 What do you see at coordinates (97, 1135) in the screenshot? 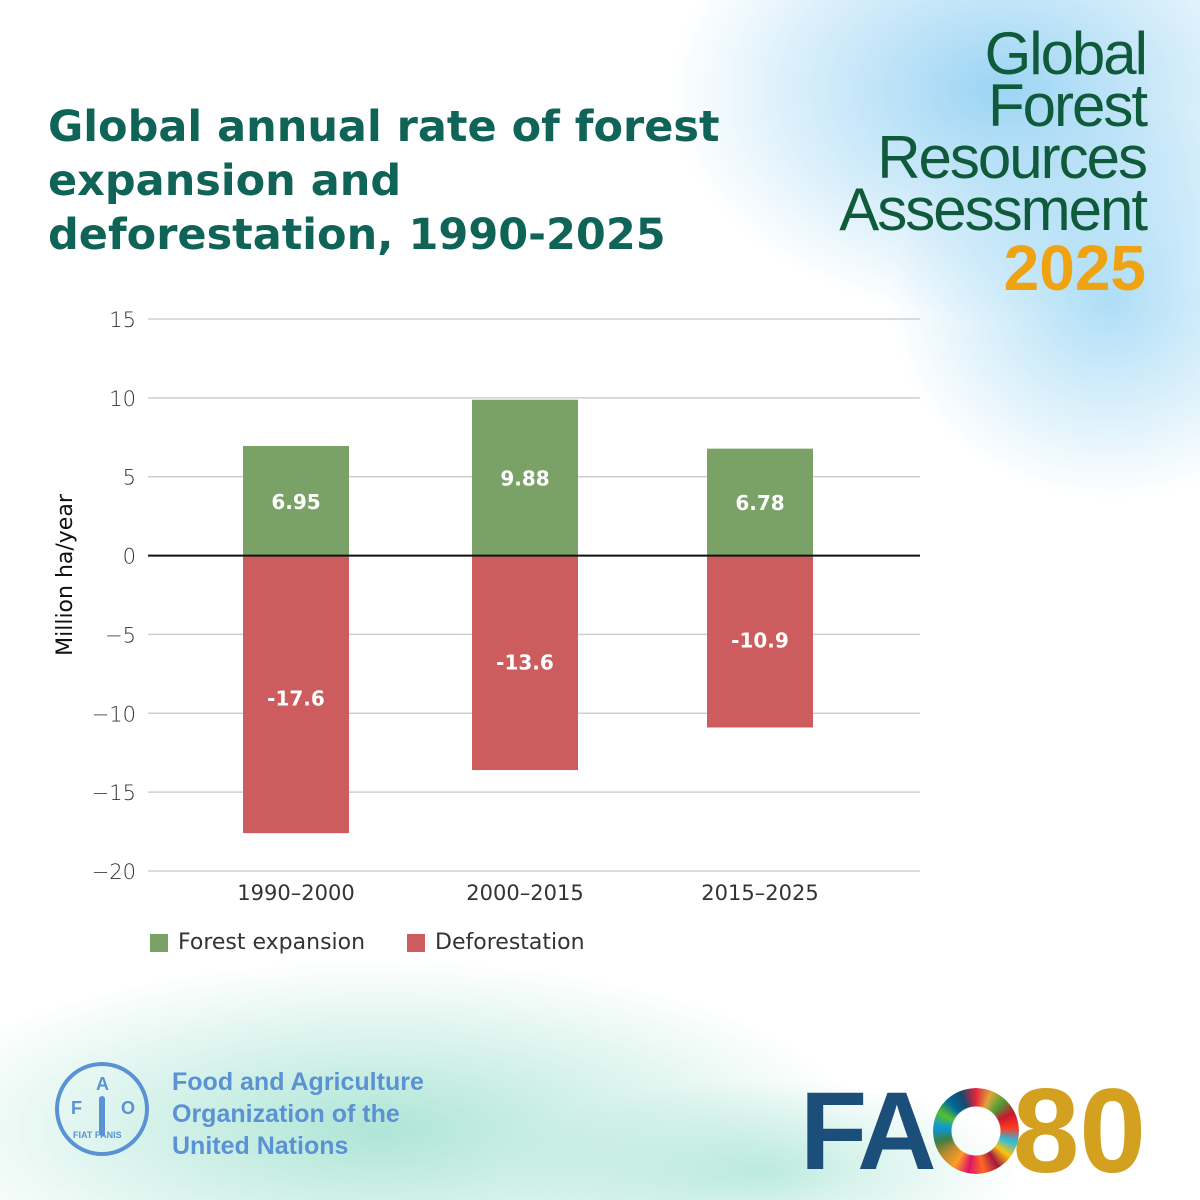
I see `emblem-motto: FIAT PANIS` at bounding box center [97, 1135].